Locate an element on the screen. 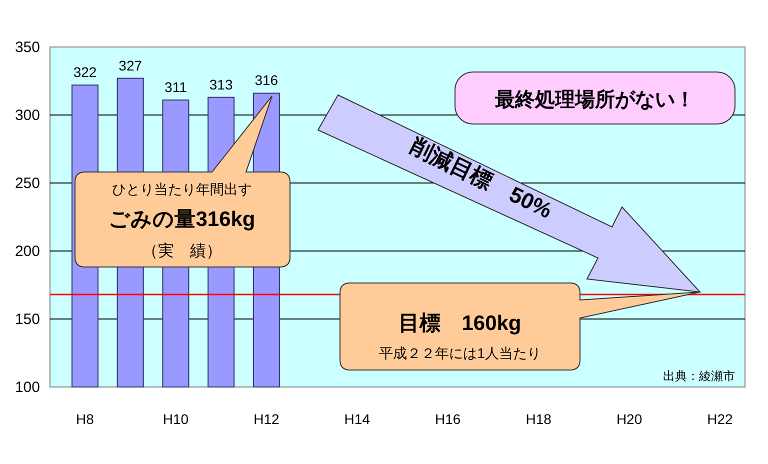 The image size is (768, 464). annotation: 削減目標 50% is located at coordinates (481, 178).